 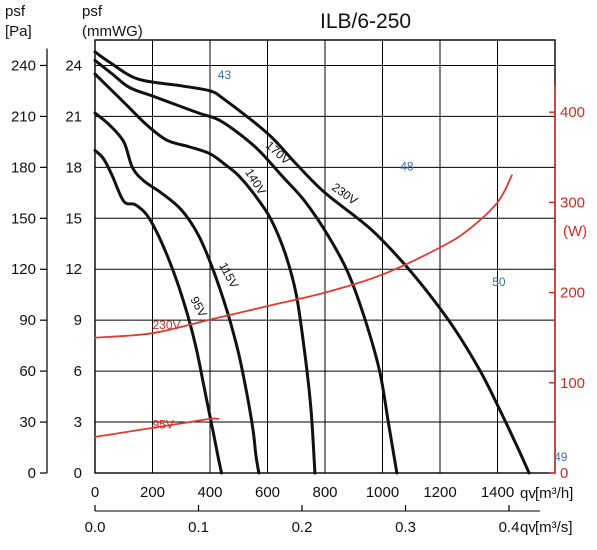 I want to click on x1-tick: 600, so click(x=267, y=492).